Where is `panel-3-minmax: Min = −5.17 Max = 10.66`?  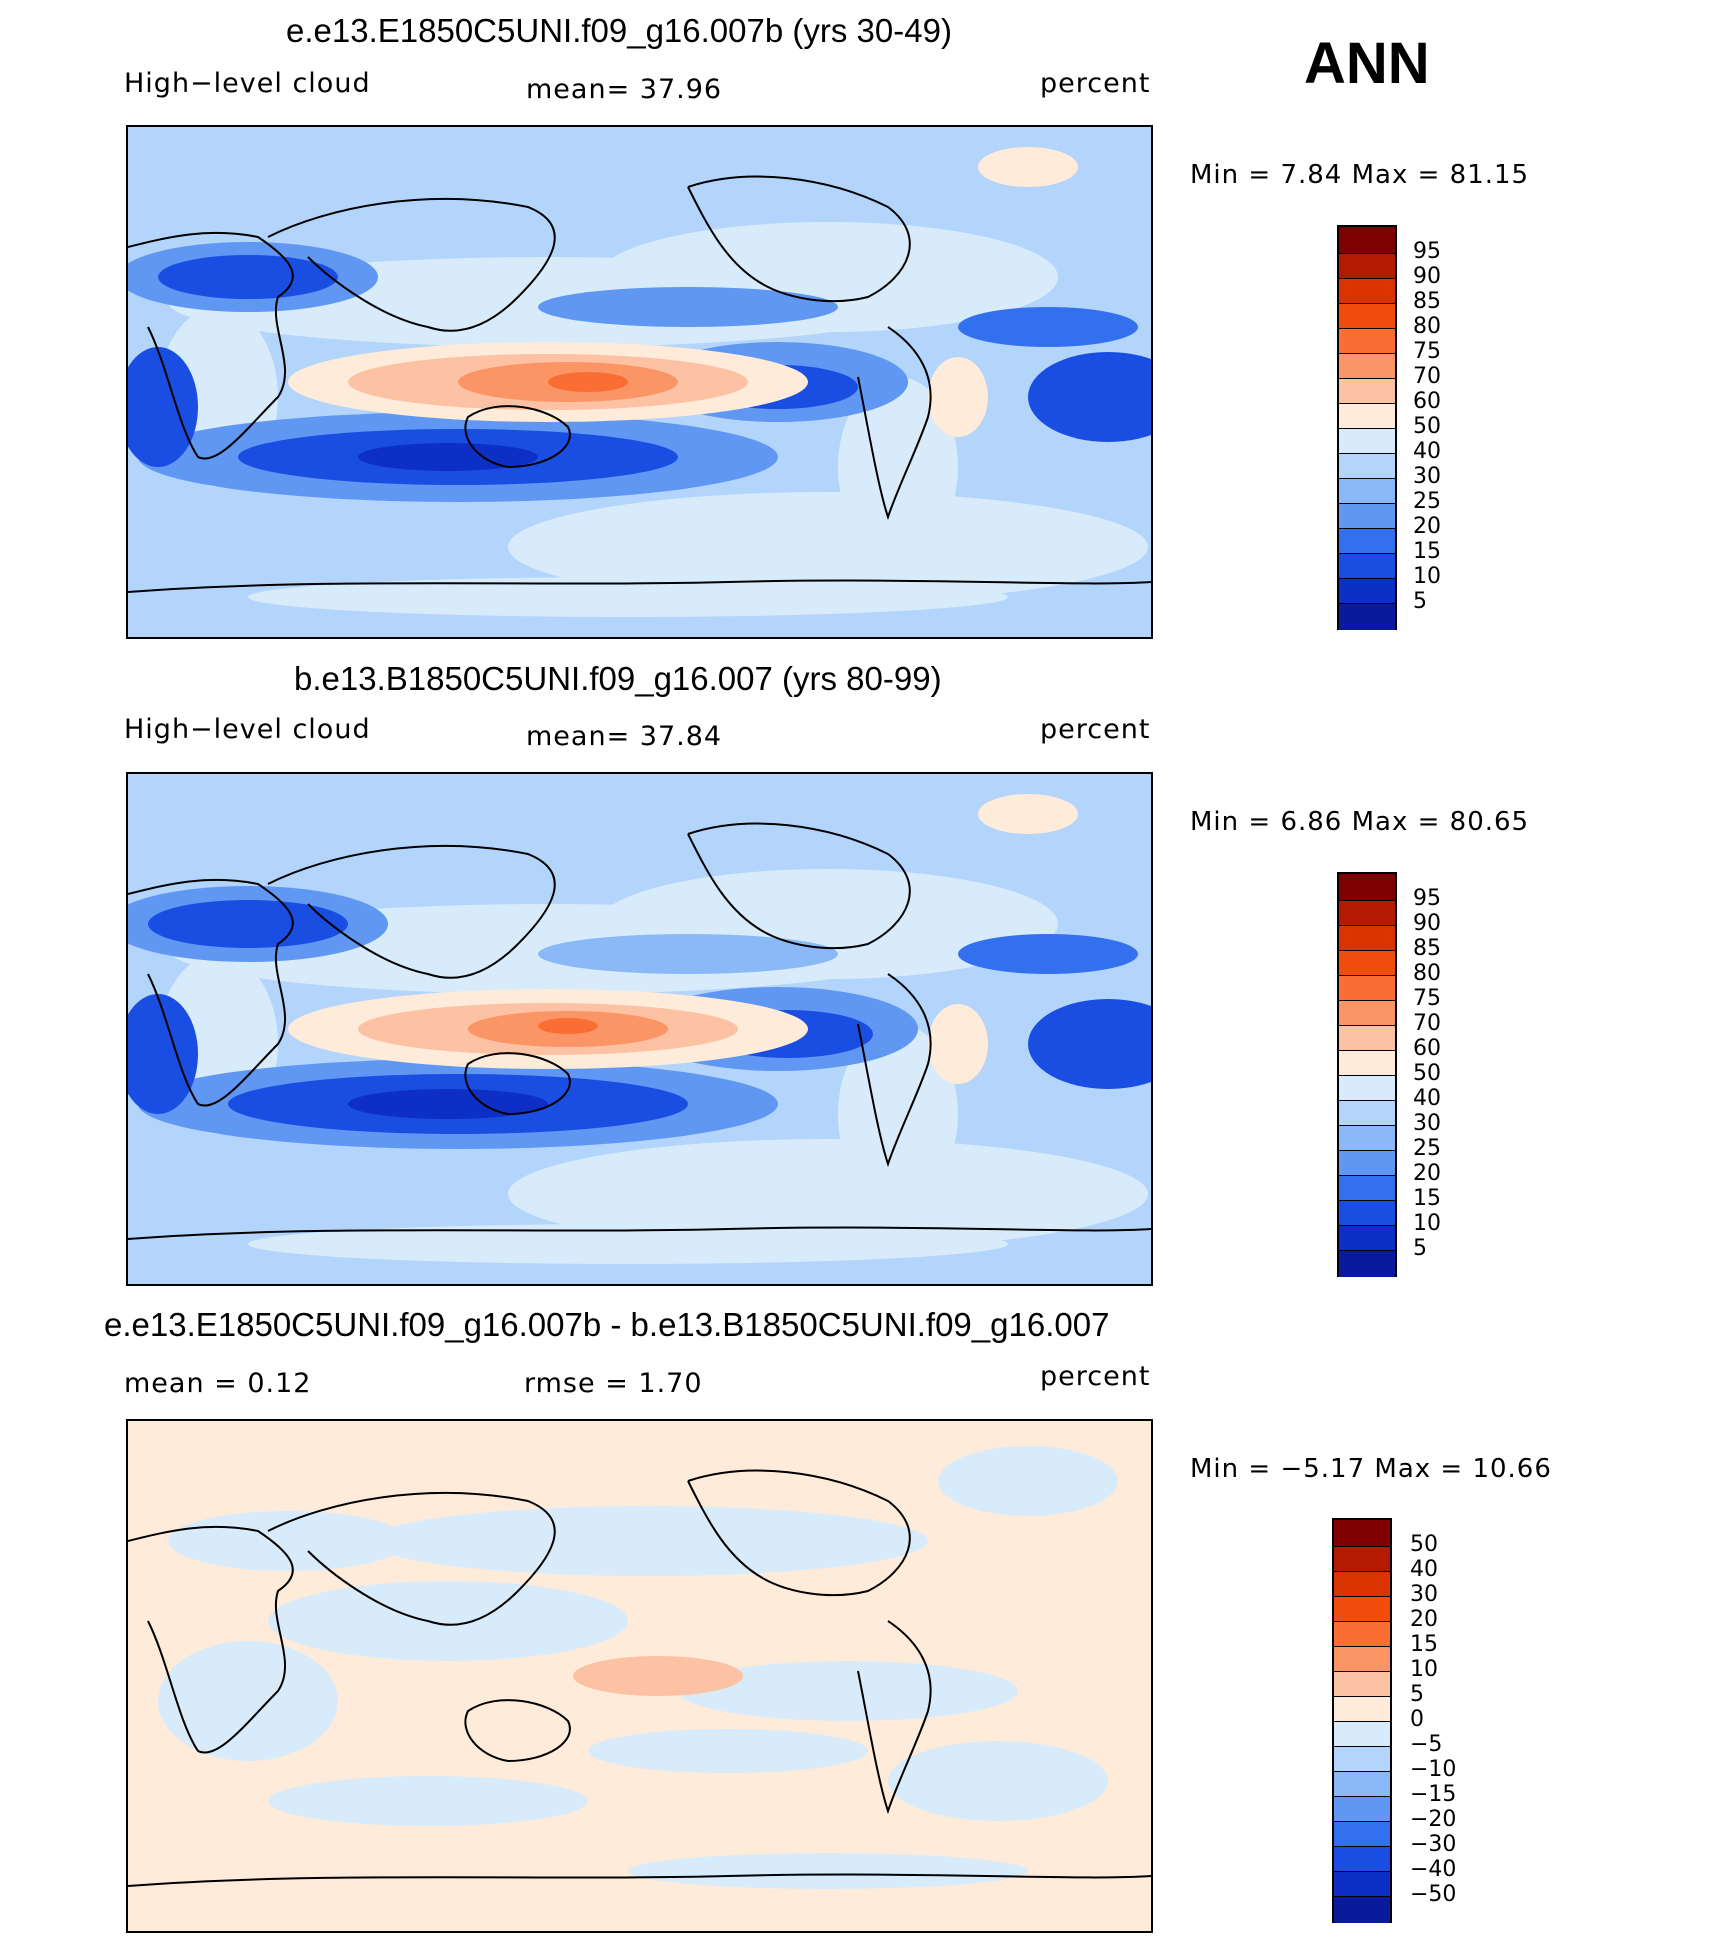
panel-3-minmax: Min = −5.17 Max = 10.66 is located at coordinates (1371, 1469).